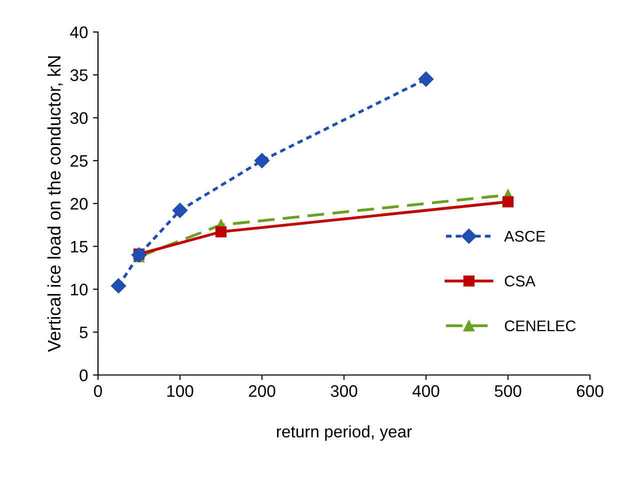 The height and width of the screenshot is (494, 622). I want to click on y-tick-label: 15, so click(79, 246).